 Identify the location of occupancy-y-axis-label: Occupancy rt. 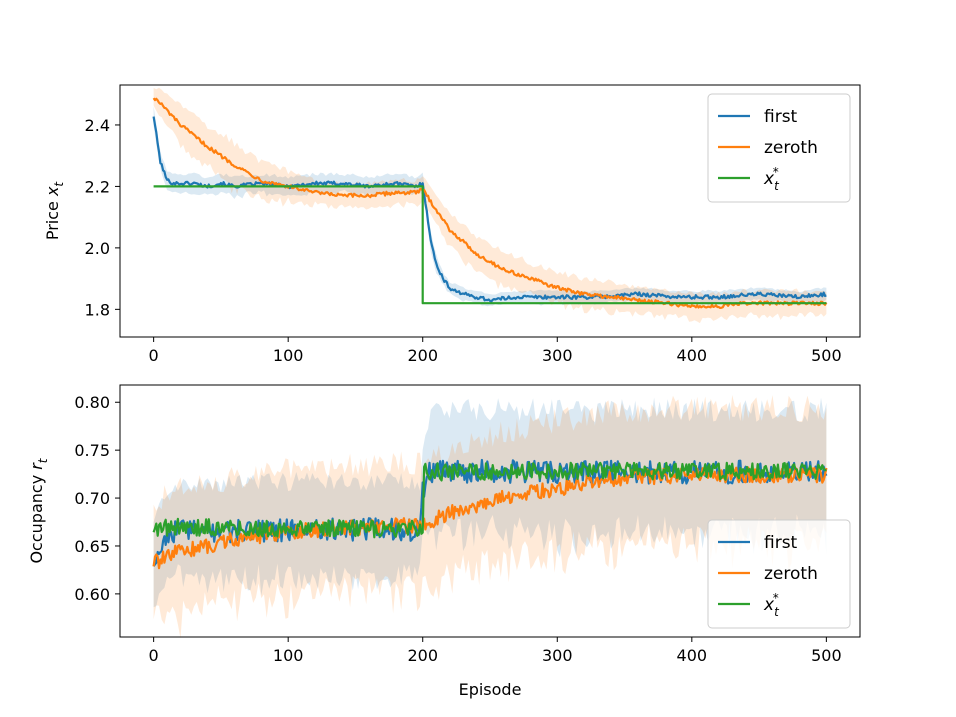
(38, 510).